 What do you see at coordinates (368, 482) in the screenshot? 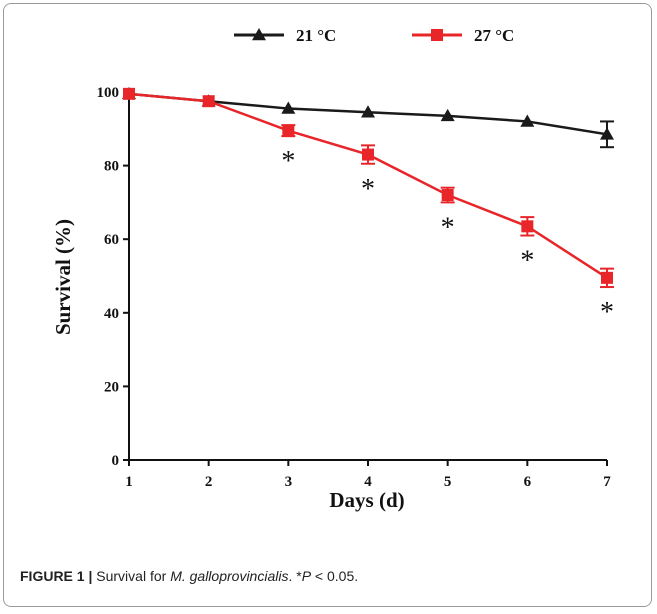
I see `x-tick-label: 4` at bounding box center [368, 482].